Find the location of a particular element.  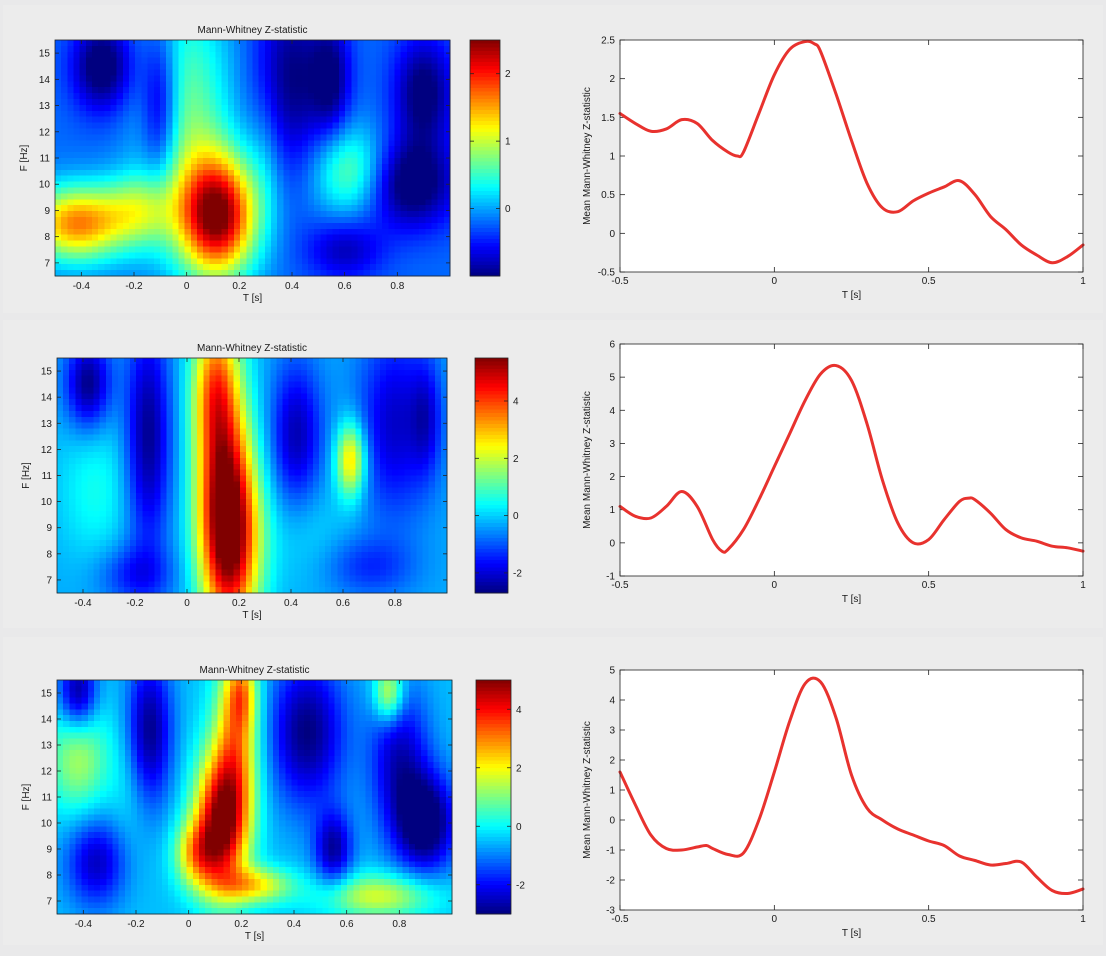

x-tick-label: 0.6 is located at coordinates (345, 286).